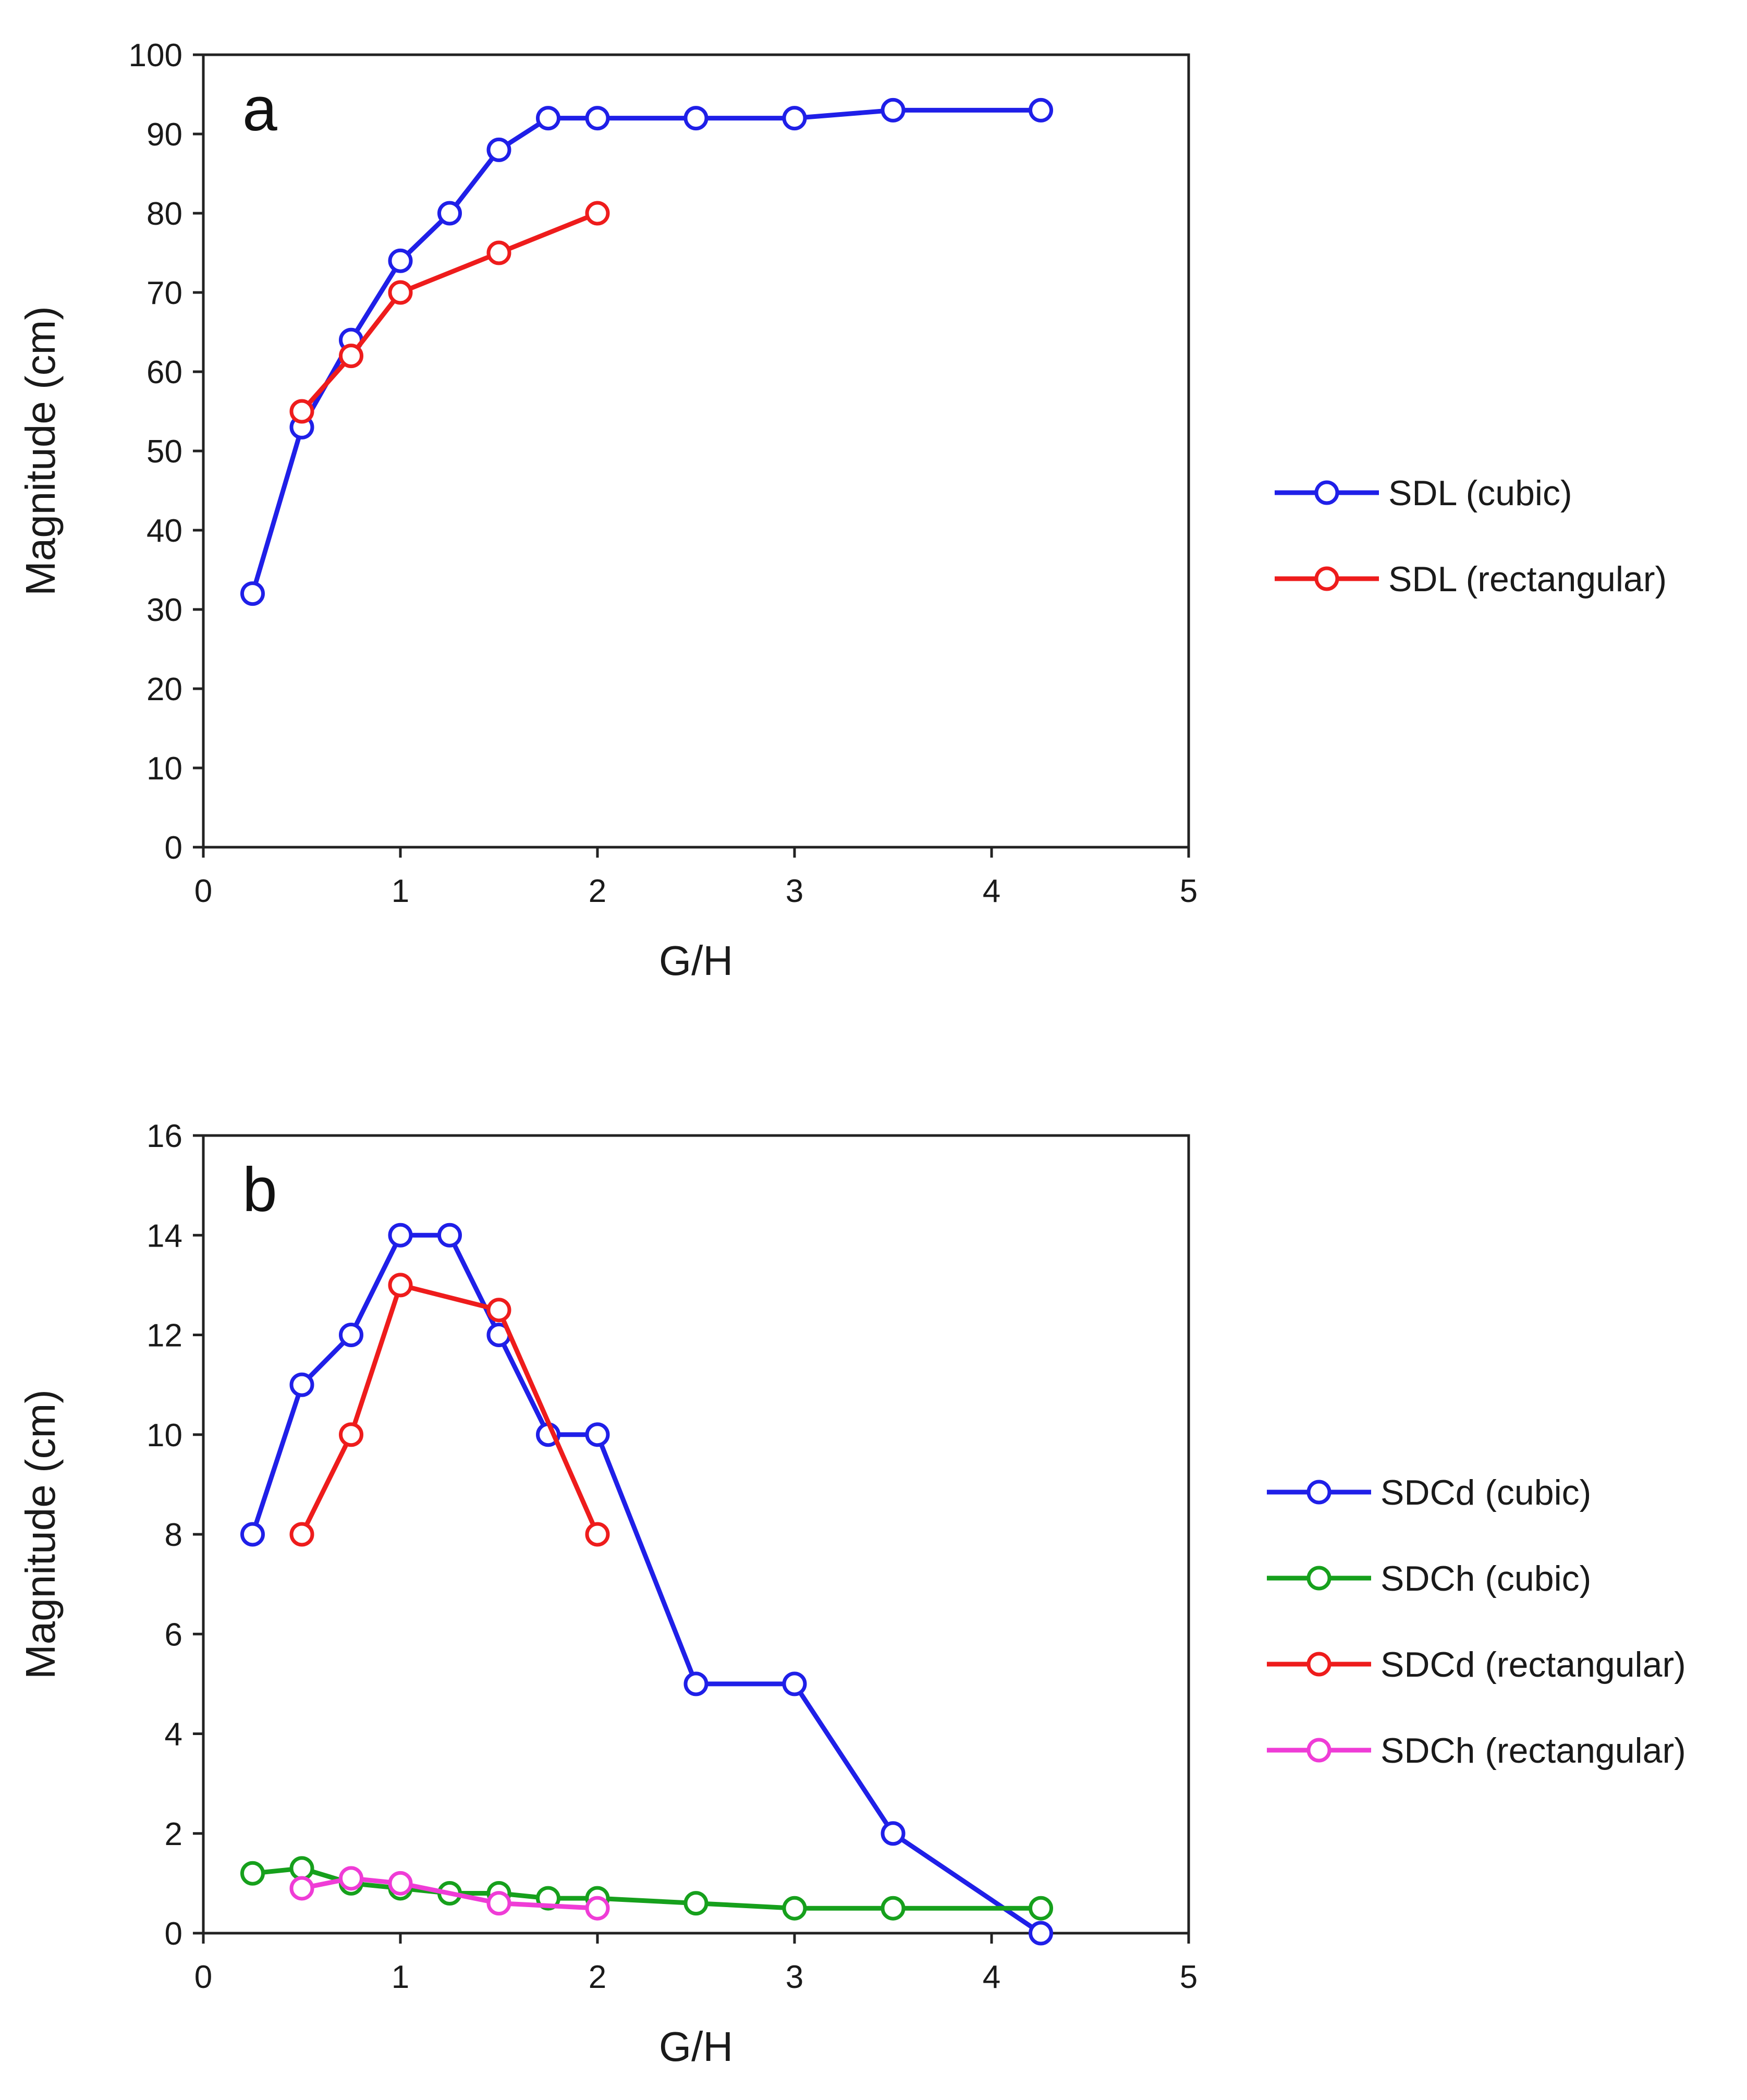  What do you see at coordinates (449, 1410) in the screenshot?
I see `series-sdcd-rectangular` at bounding box center [449, 1410].